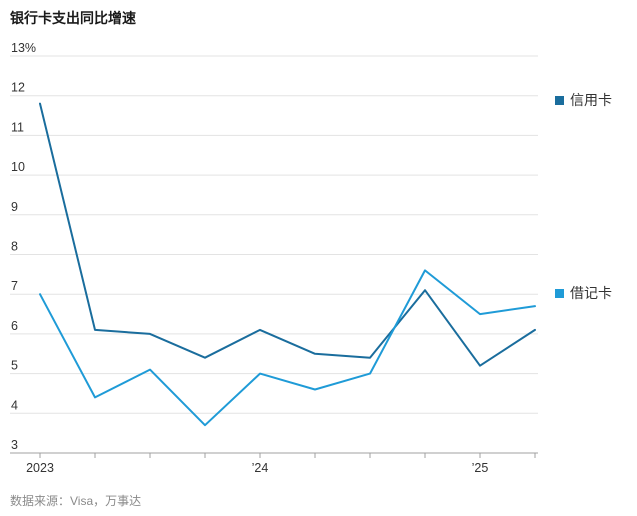 This screenshot has height=516, width=637. What do you see at coordinates (17, 127) in the screenshot?
I see `y-tick-label: 11` at bounding box center [17, 127].